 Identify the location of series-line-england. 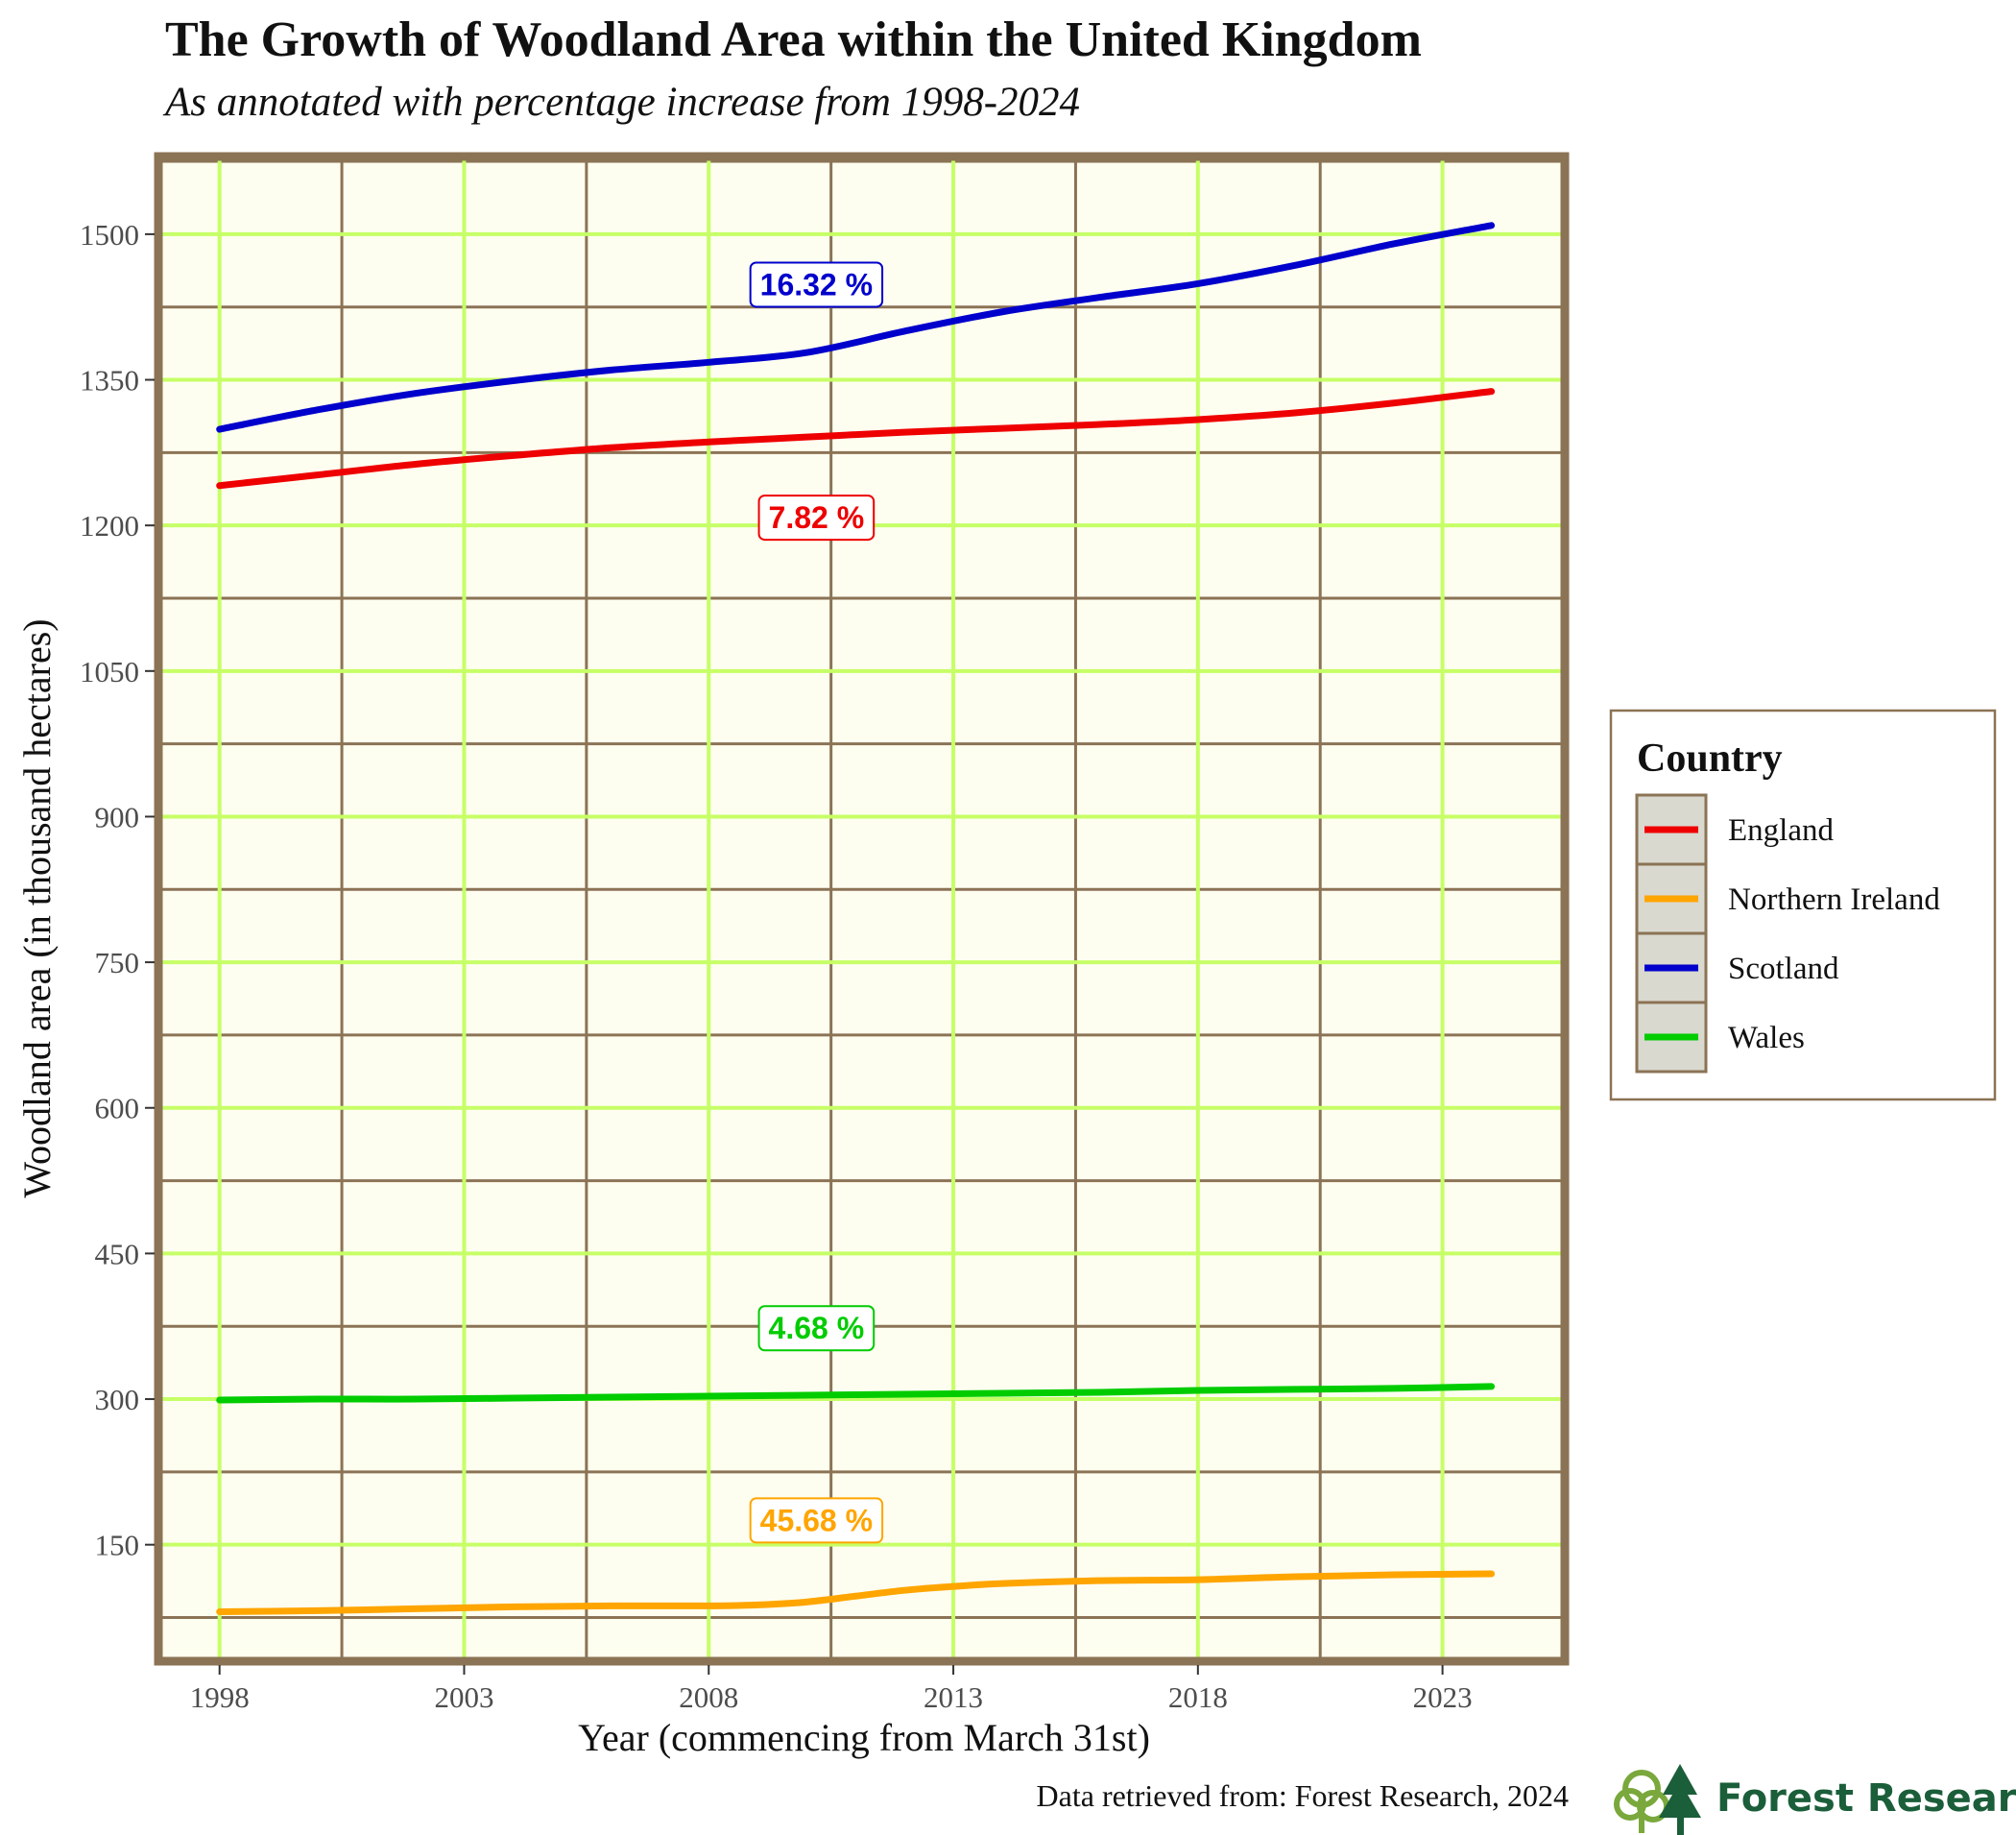
(856, 439).